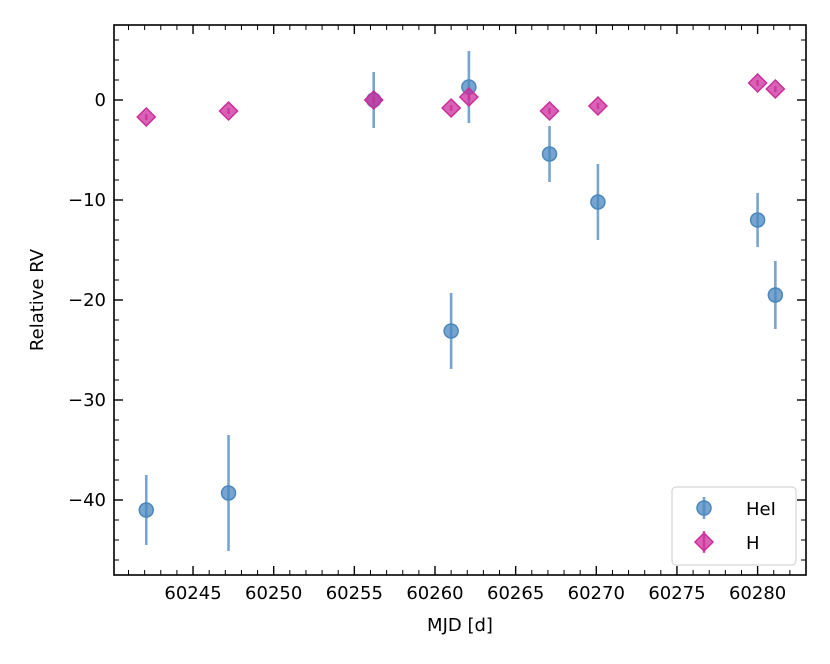 The image size is (830, 664). I want to click on x-tick-label: 60265, so click(515, 593).